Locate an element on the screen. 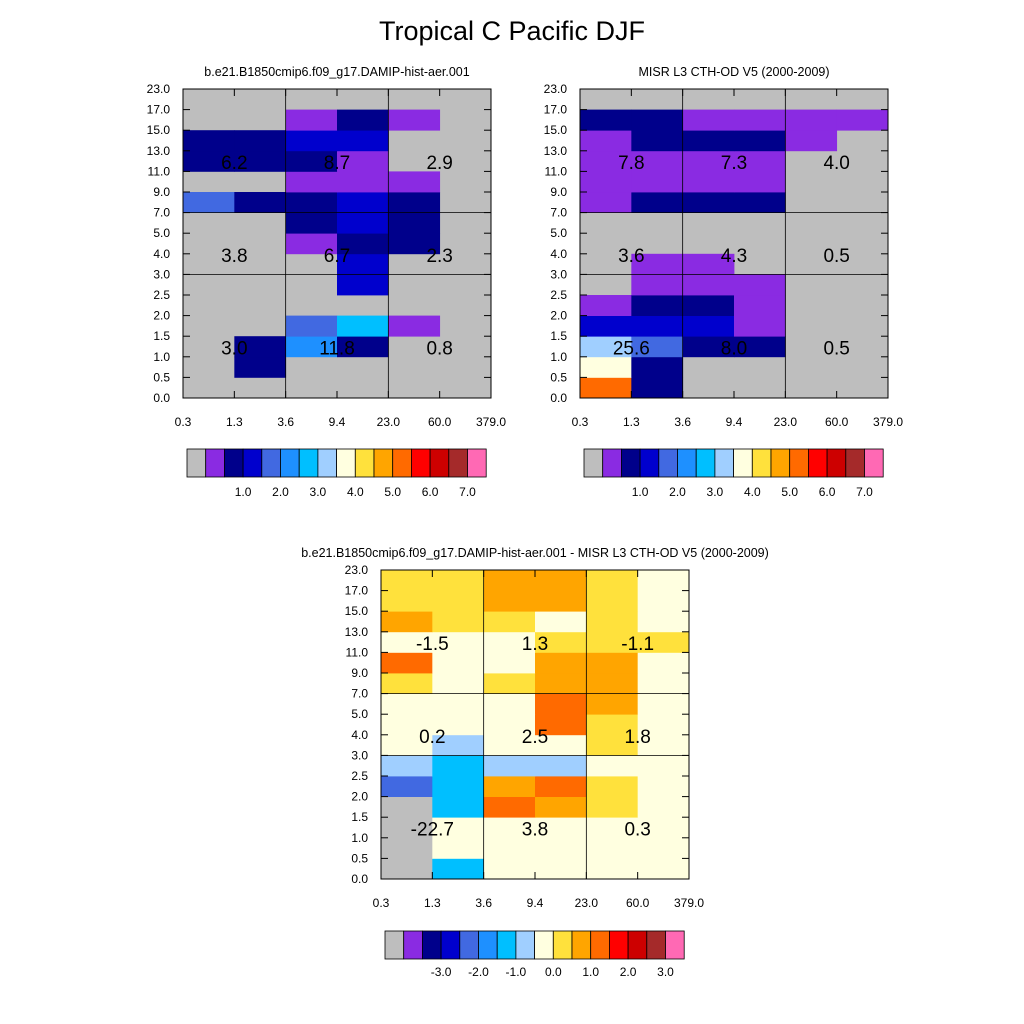  y-tick-label: 0.5 is located at coordinates (558, 377).